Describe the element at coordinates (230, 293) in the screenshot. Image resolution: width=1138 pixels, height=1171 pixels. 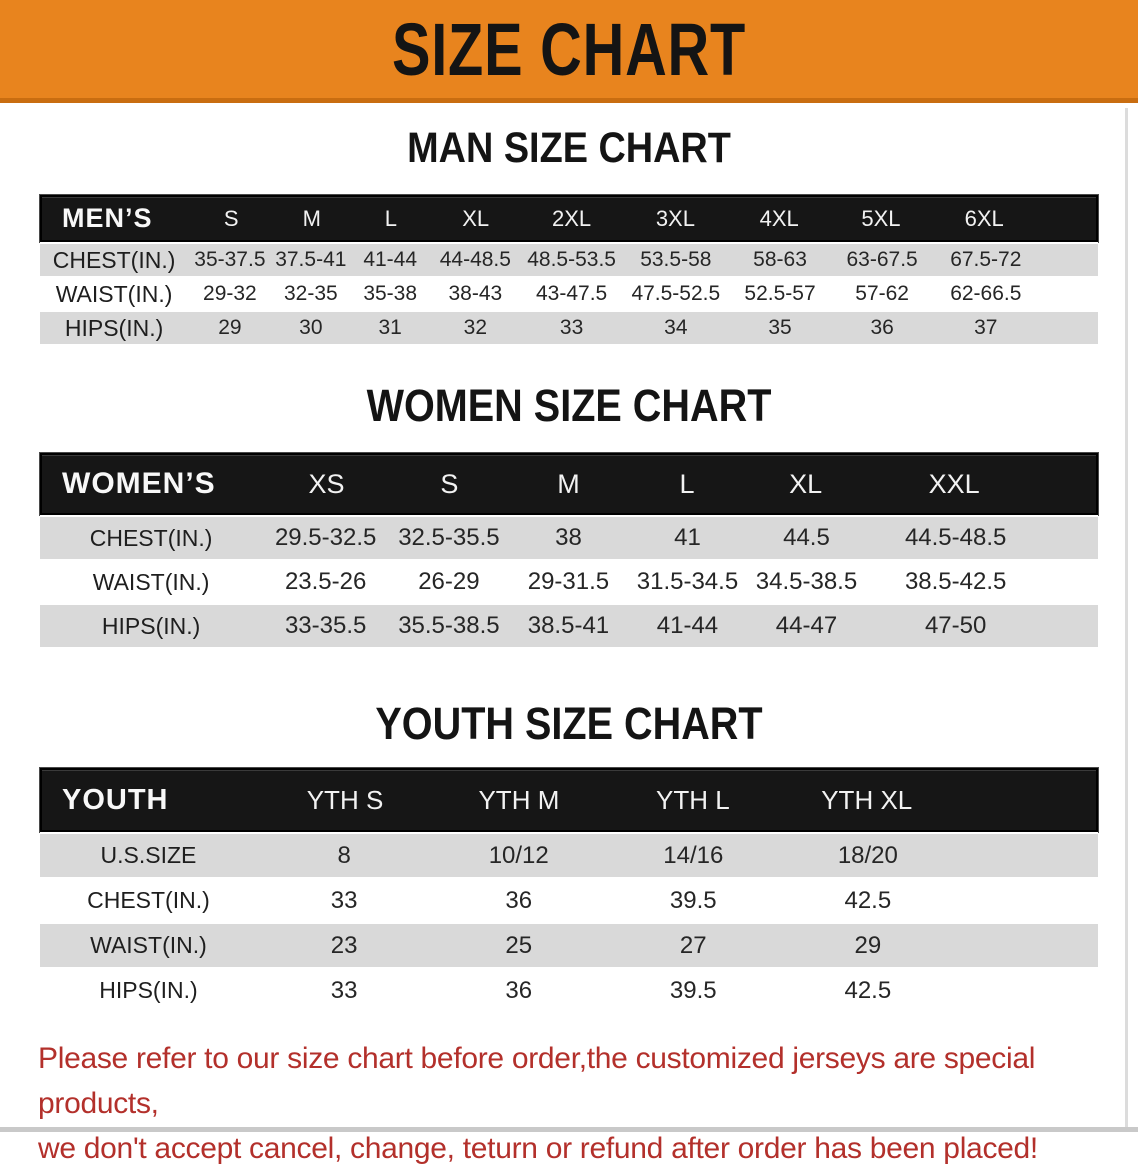
I see `size-value-cell: 29-32` at that location.